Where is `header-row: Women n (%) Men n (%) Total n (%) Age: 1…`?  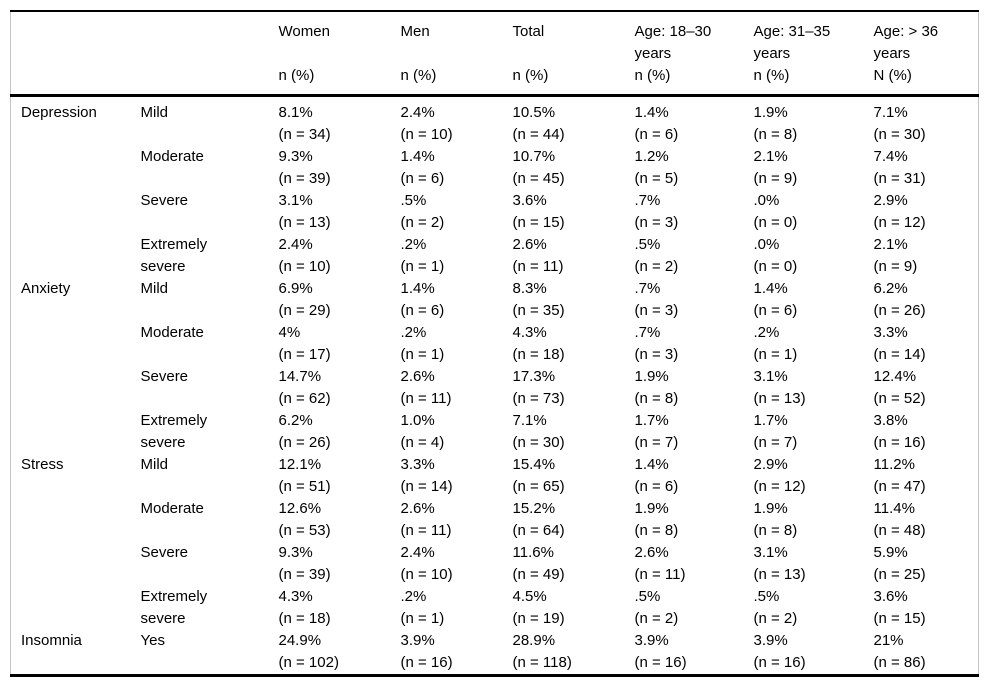
header-row: Women n (%) Men n (%) Total n (%) Age: 1… is located at coordinates (494, 54).